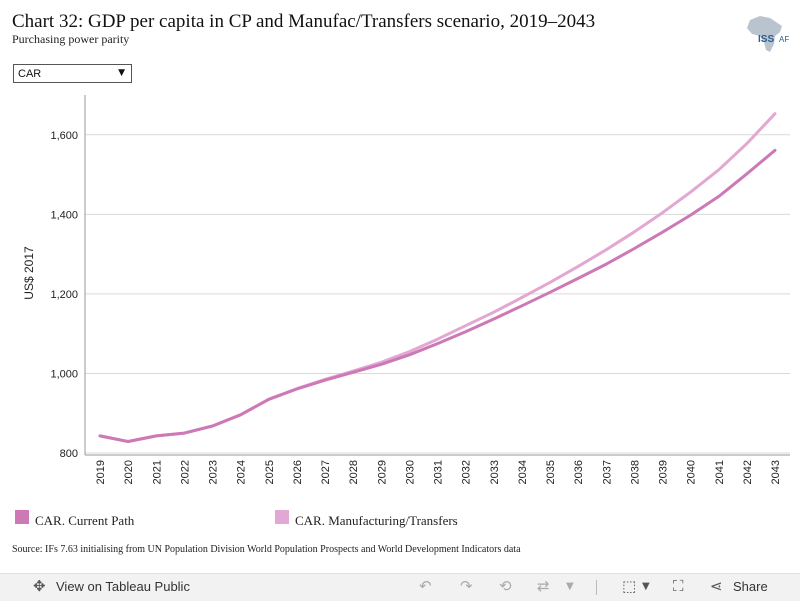  Describe the element at coordinates (607, 472) in the screenshot. I see `x-tick-label: 2037` at that location.